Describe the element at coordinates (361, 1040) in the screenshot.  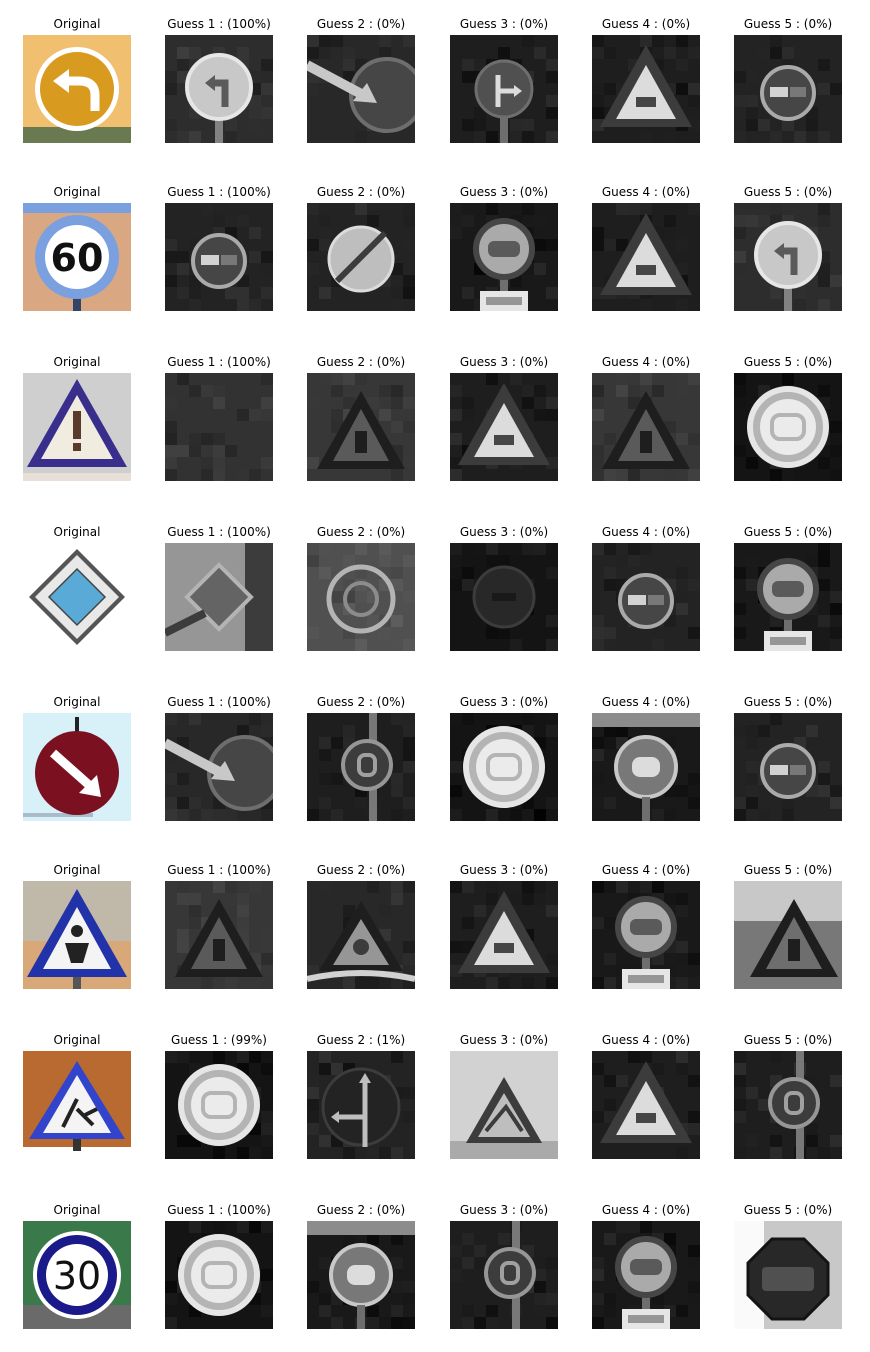
I see `guess-title: Guess 2 : (1%)` at that location.